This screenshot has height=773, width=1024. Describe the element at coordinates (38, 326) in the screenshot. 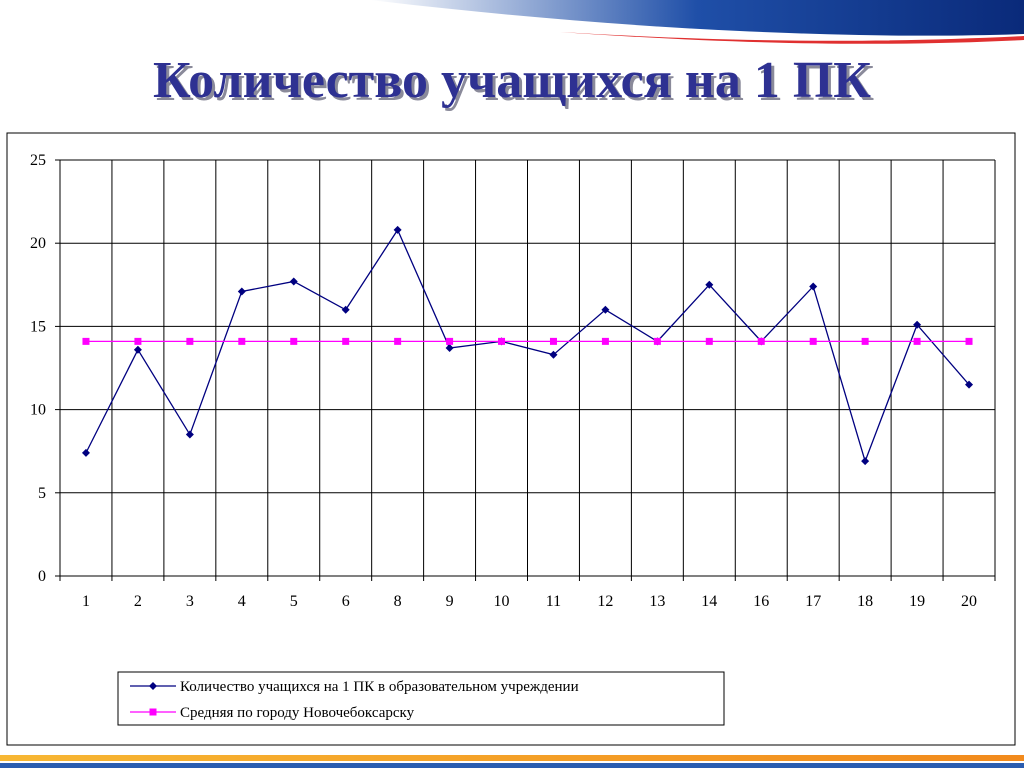

I see `y-tick-label: 15` at that location.